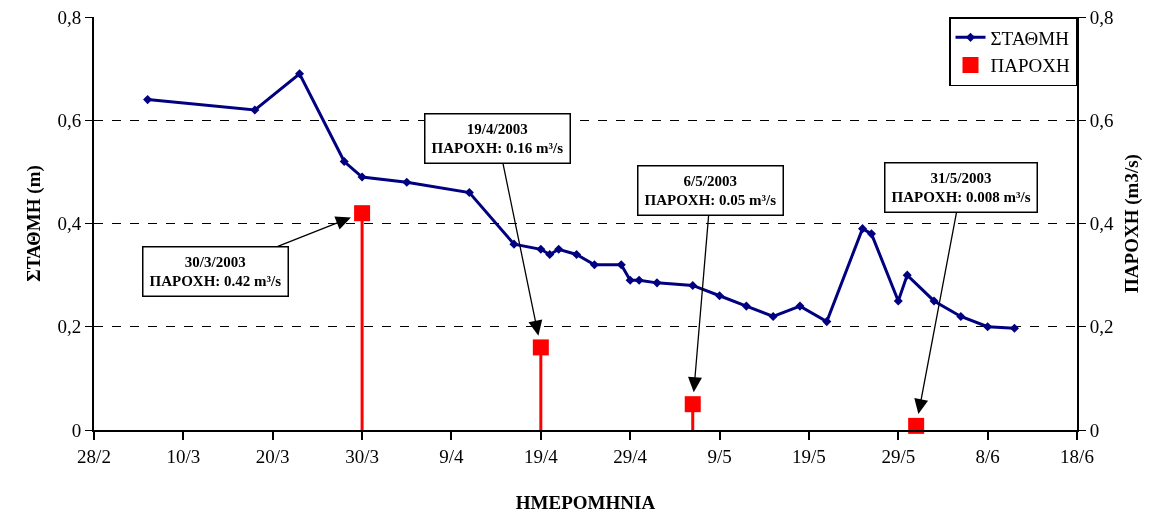 The height and width of the screenshot is (524, 1168). What do you see at coordinates (76, 430) in the screenshot?
I see `y-tick-label: 0` at bounding box center [76, 430].